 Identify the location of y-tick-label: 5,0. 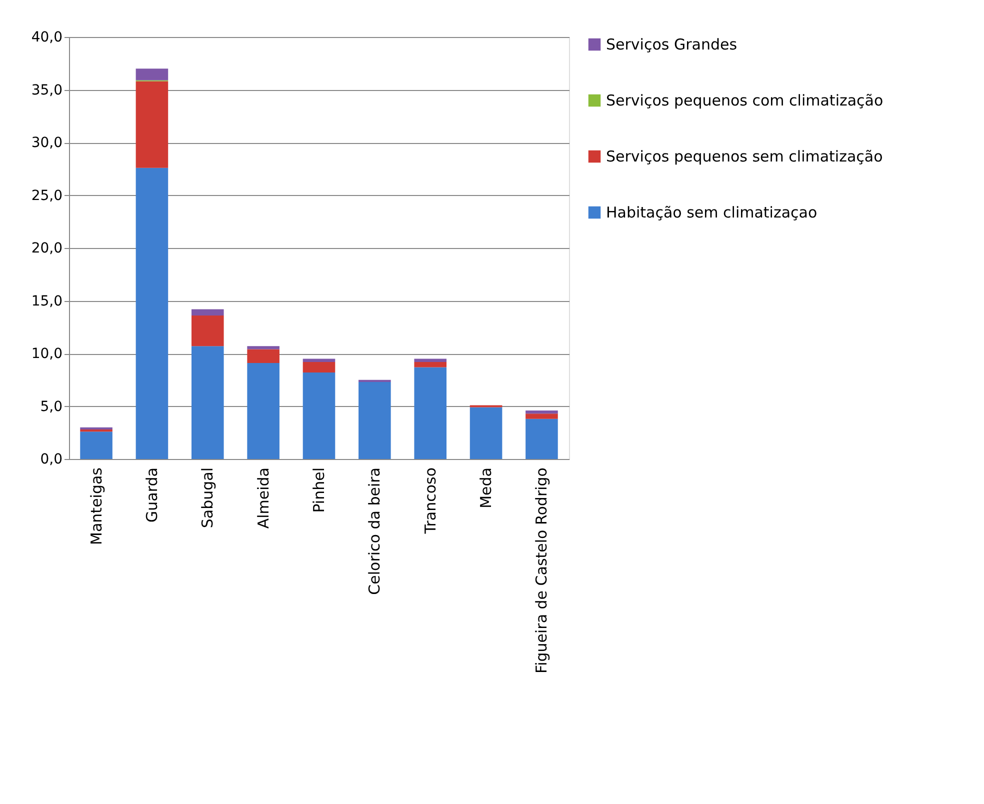
(51, 406).